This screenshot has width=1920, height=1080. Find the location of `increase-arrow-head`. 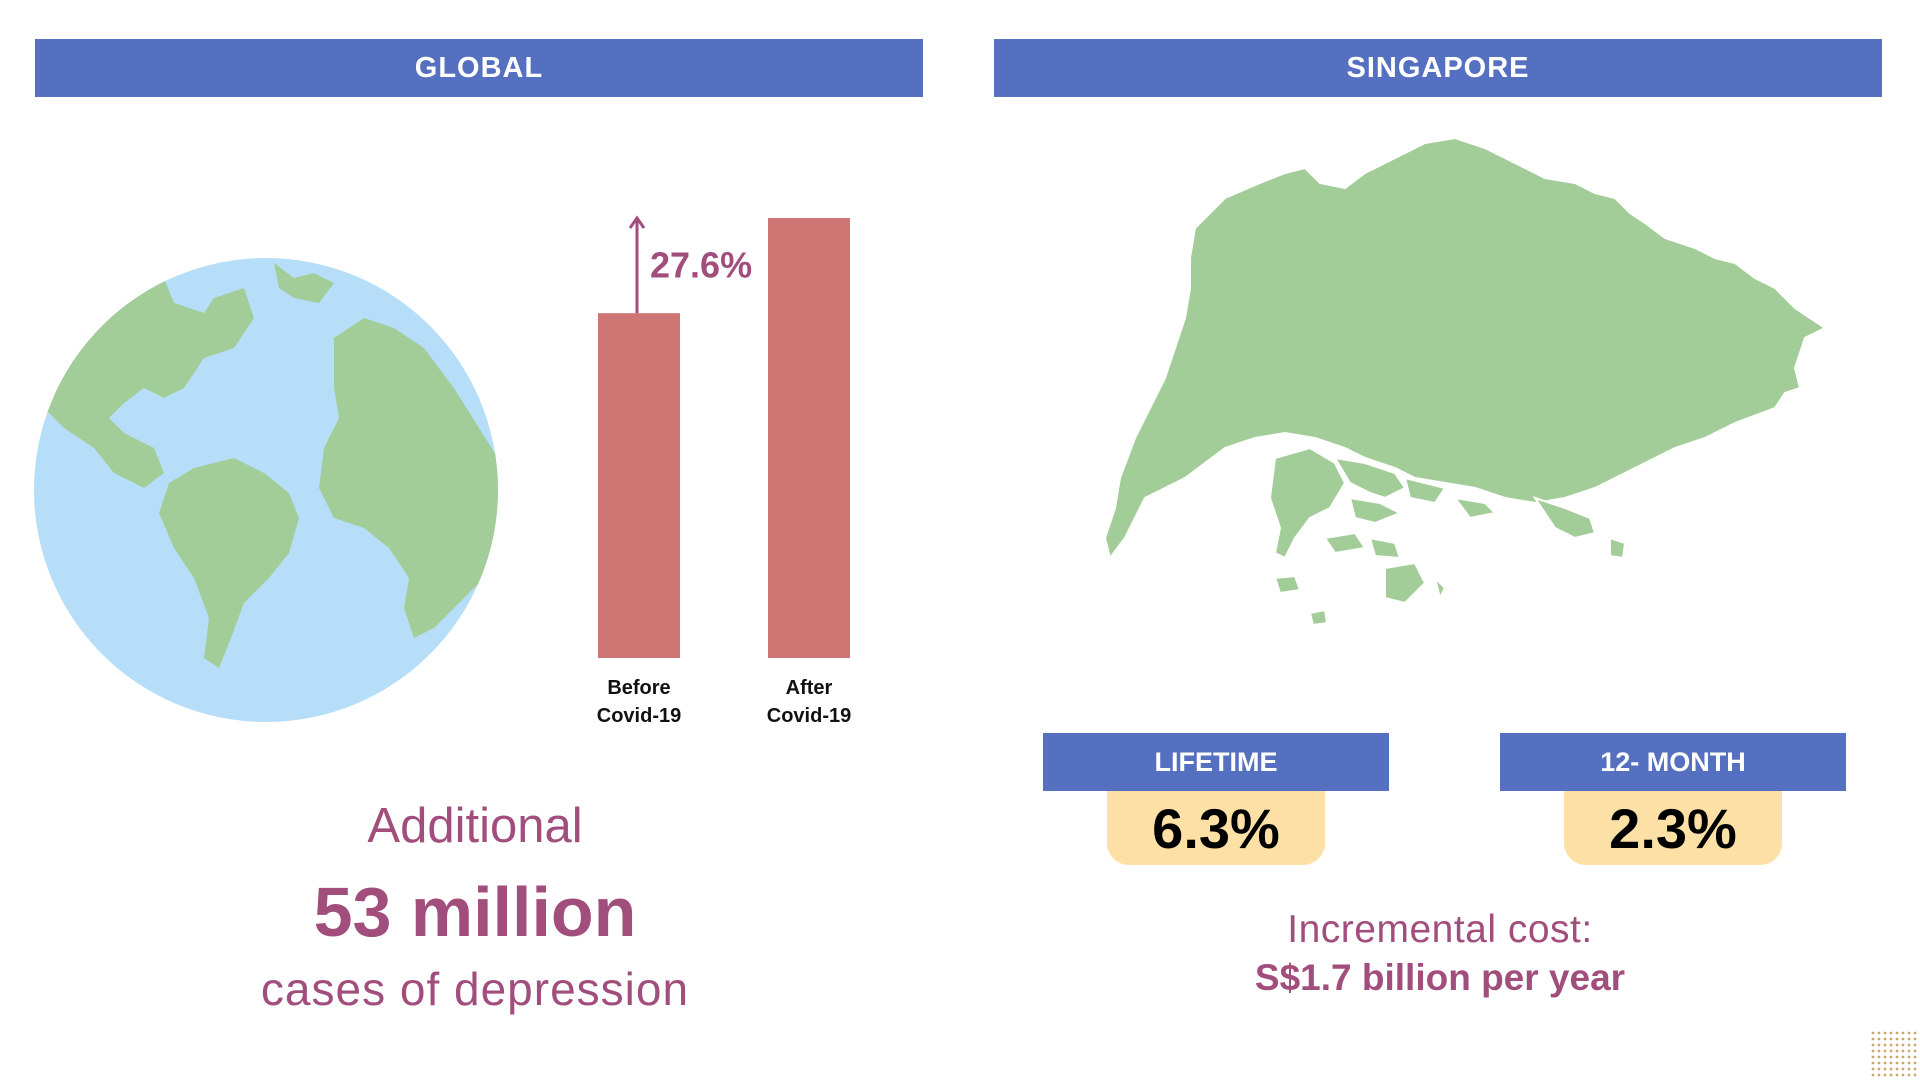

increase-arrow-head is located at coordinates (637, 222).